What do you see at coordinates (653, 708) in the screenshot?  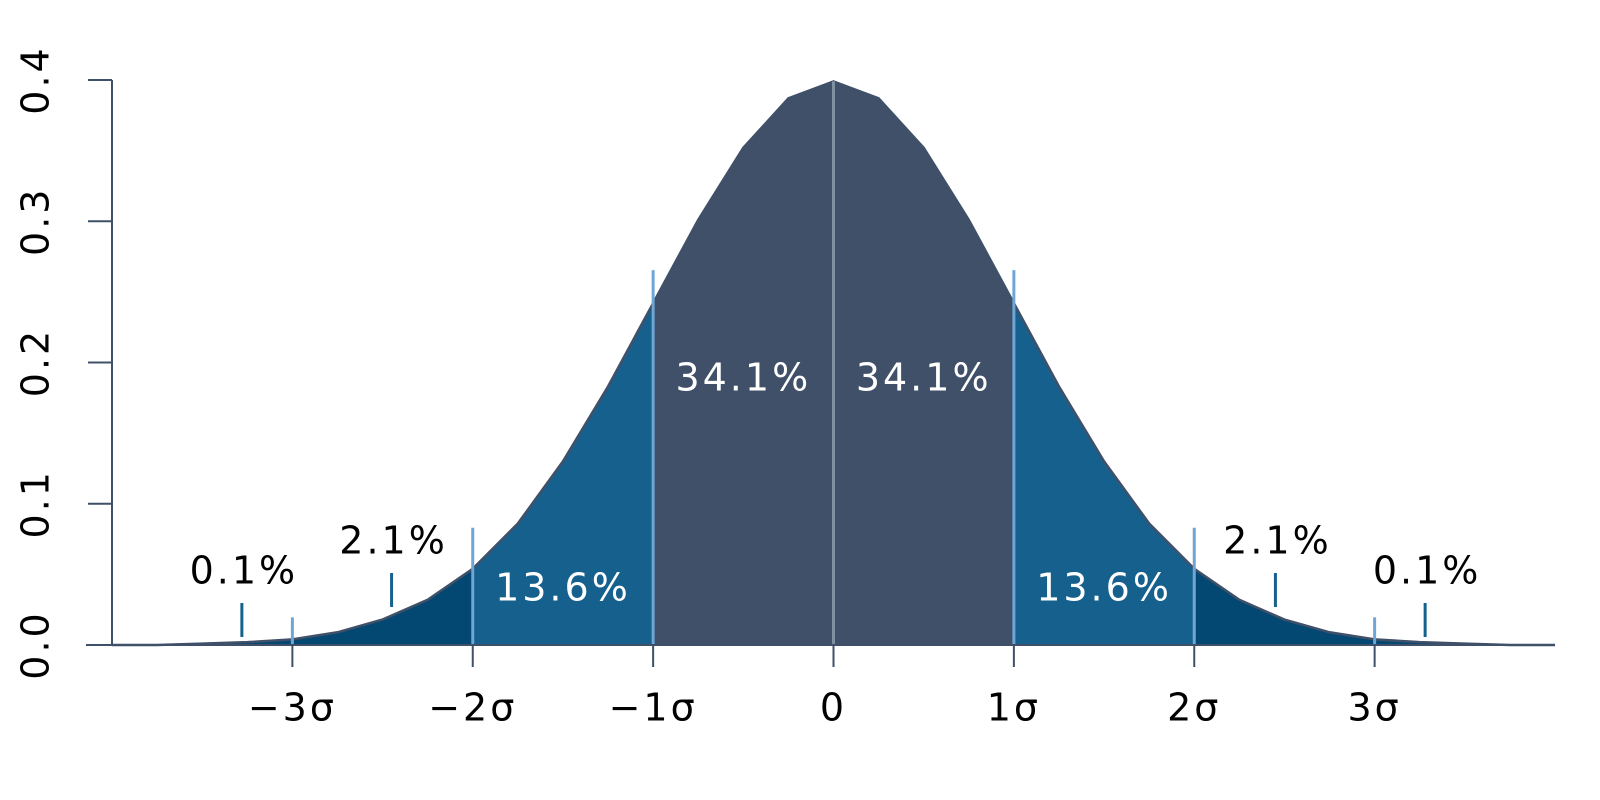 I see `x-tick-label: −1σ` at bounding box center [653, 708].